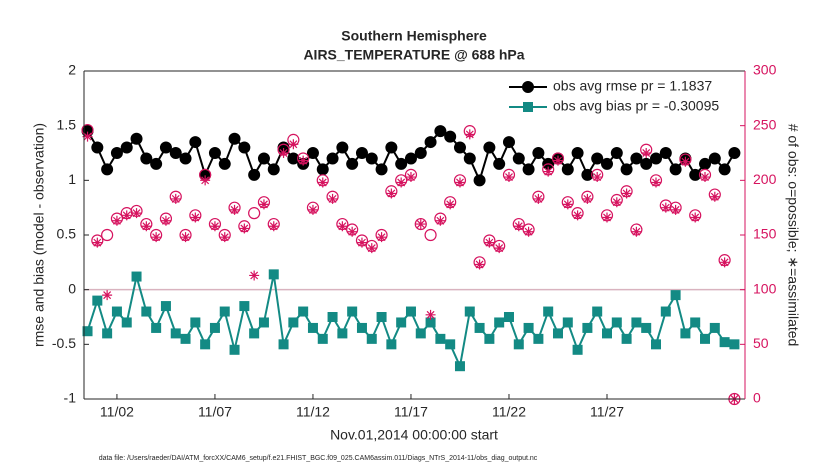  What do you see at coordinates (765, 124) in the screenshot?
I see `y2-tick-label: 250` at bounding box center [765, 124].